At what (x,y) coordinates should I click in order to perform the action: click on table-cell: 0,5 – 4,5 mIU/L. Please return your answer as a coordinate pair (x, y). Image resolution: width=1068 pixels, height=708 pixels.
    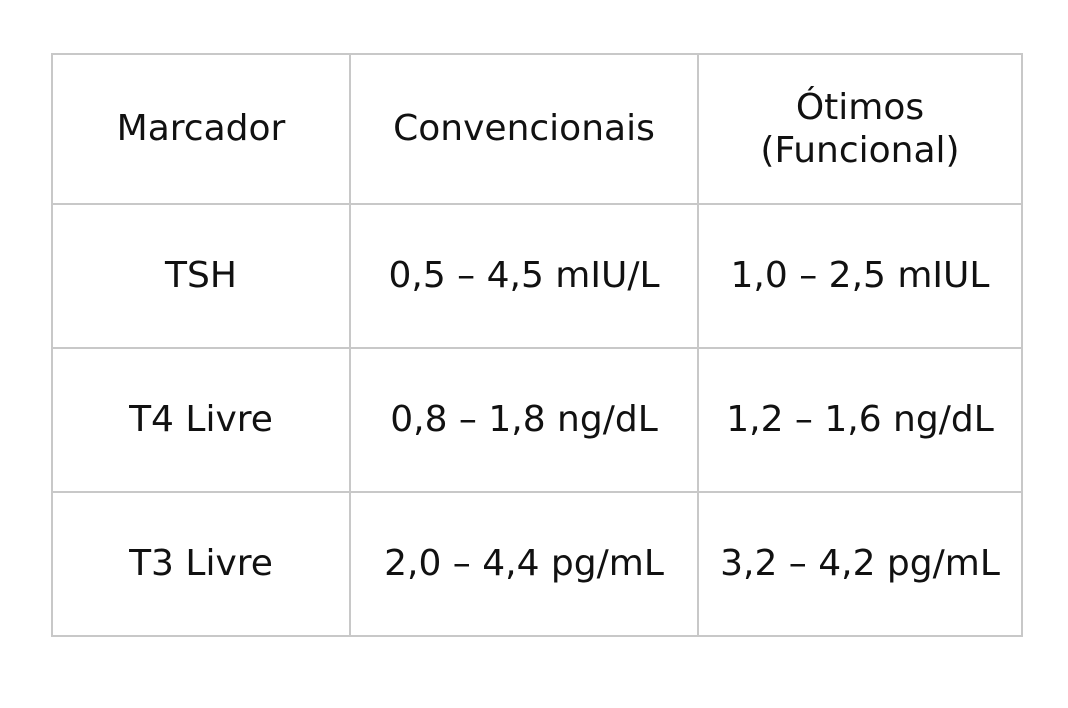
    Looking at the image, I should click on (524, 276).